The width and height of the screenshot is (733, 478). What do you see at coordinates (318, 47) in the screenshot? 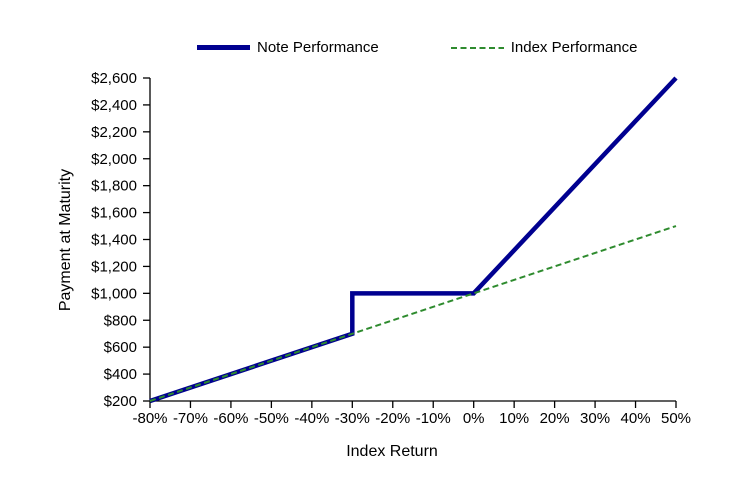
I see `legend-label-note-performance: Note Performance` at bounding box center [318, 47].